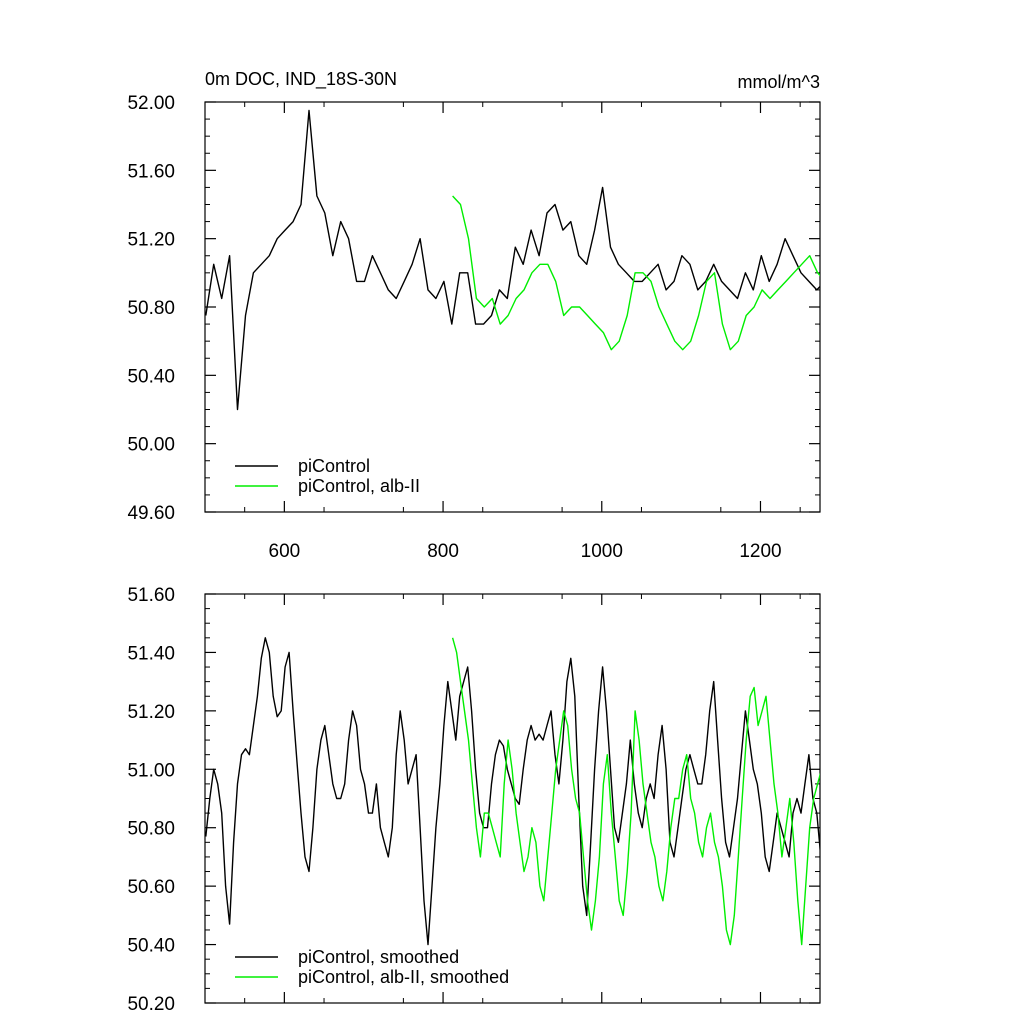  What do you see at coordinates (779, 82) in the screenshot?
I see `units-label: mmol/m^3` at bounding box center [779, 82].